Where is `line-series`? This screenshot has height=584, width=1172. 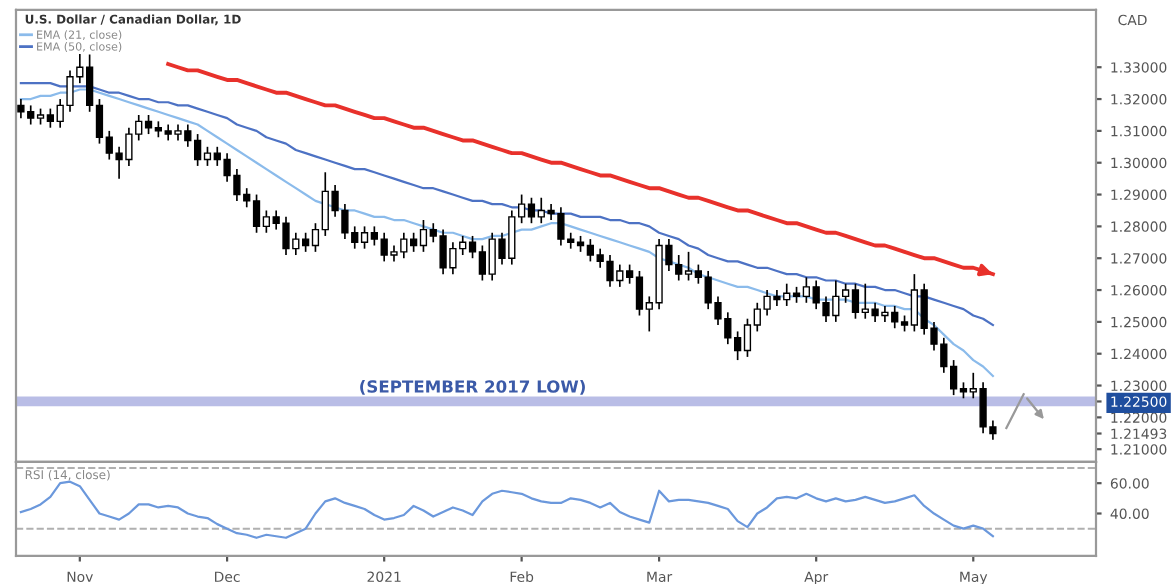
line-series is located at coordinates (507, 509).